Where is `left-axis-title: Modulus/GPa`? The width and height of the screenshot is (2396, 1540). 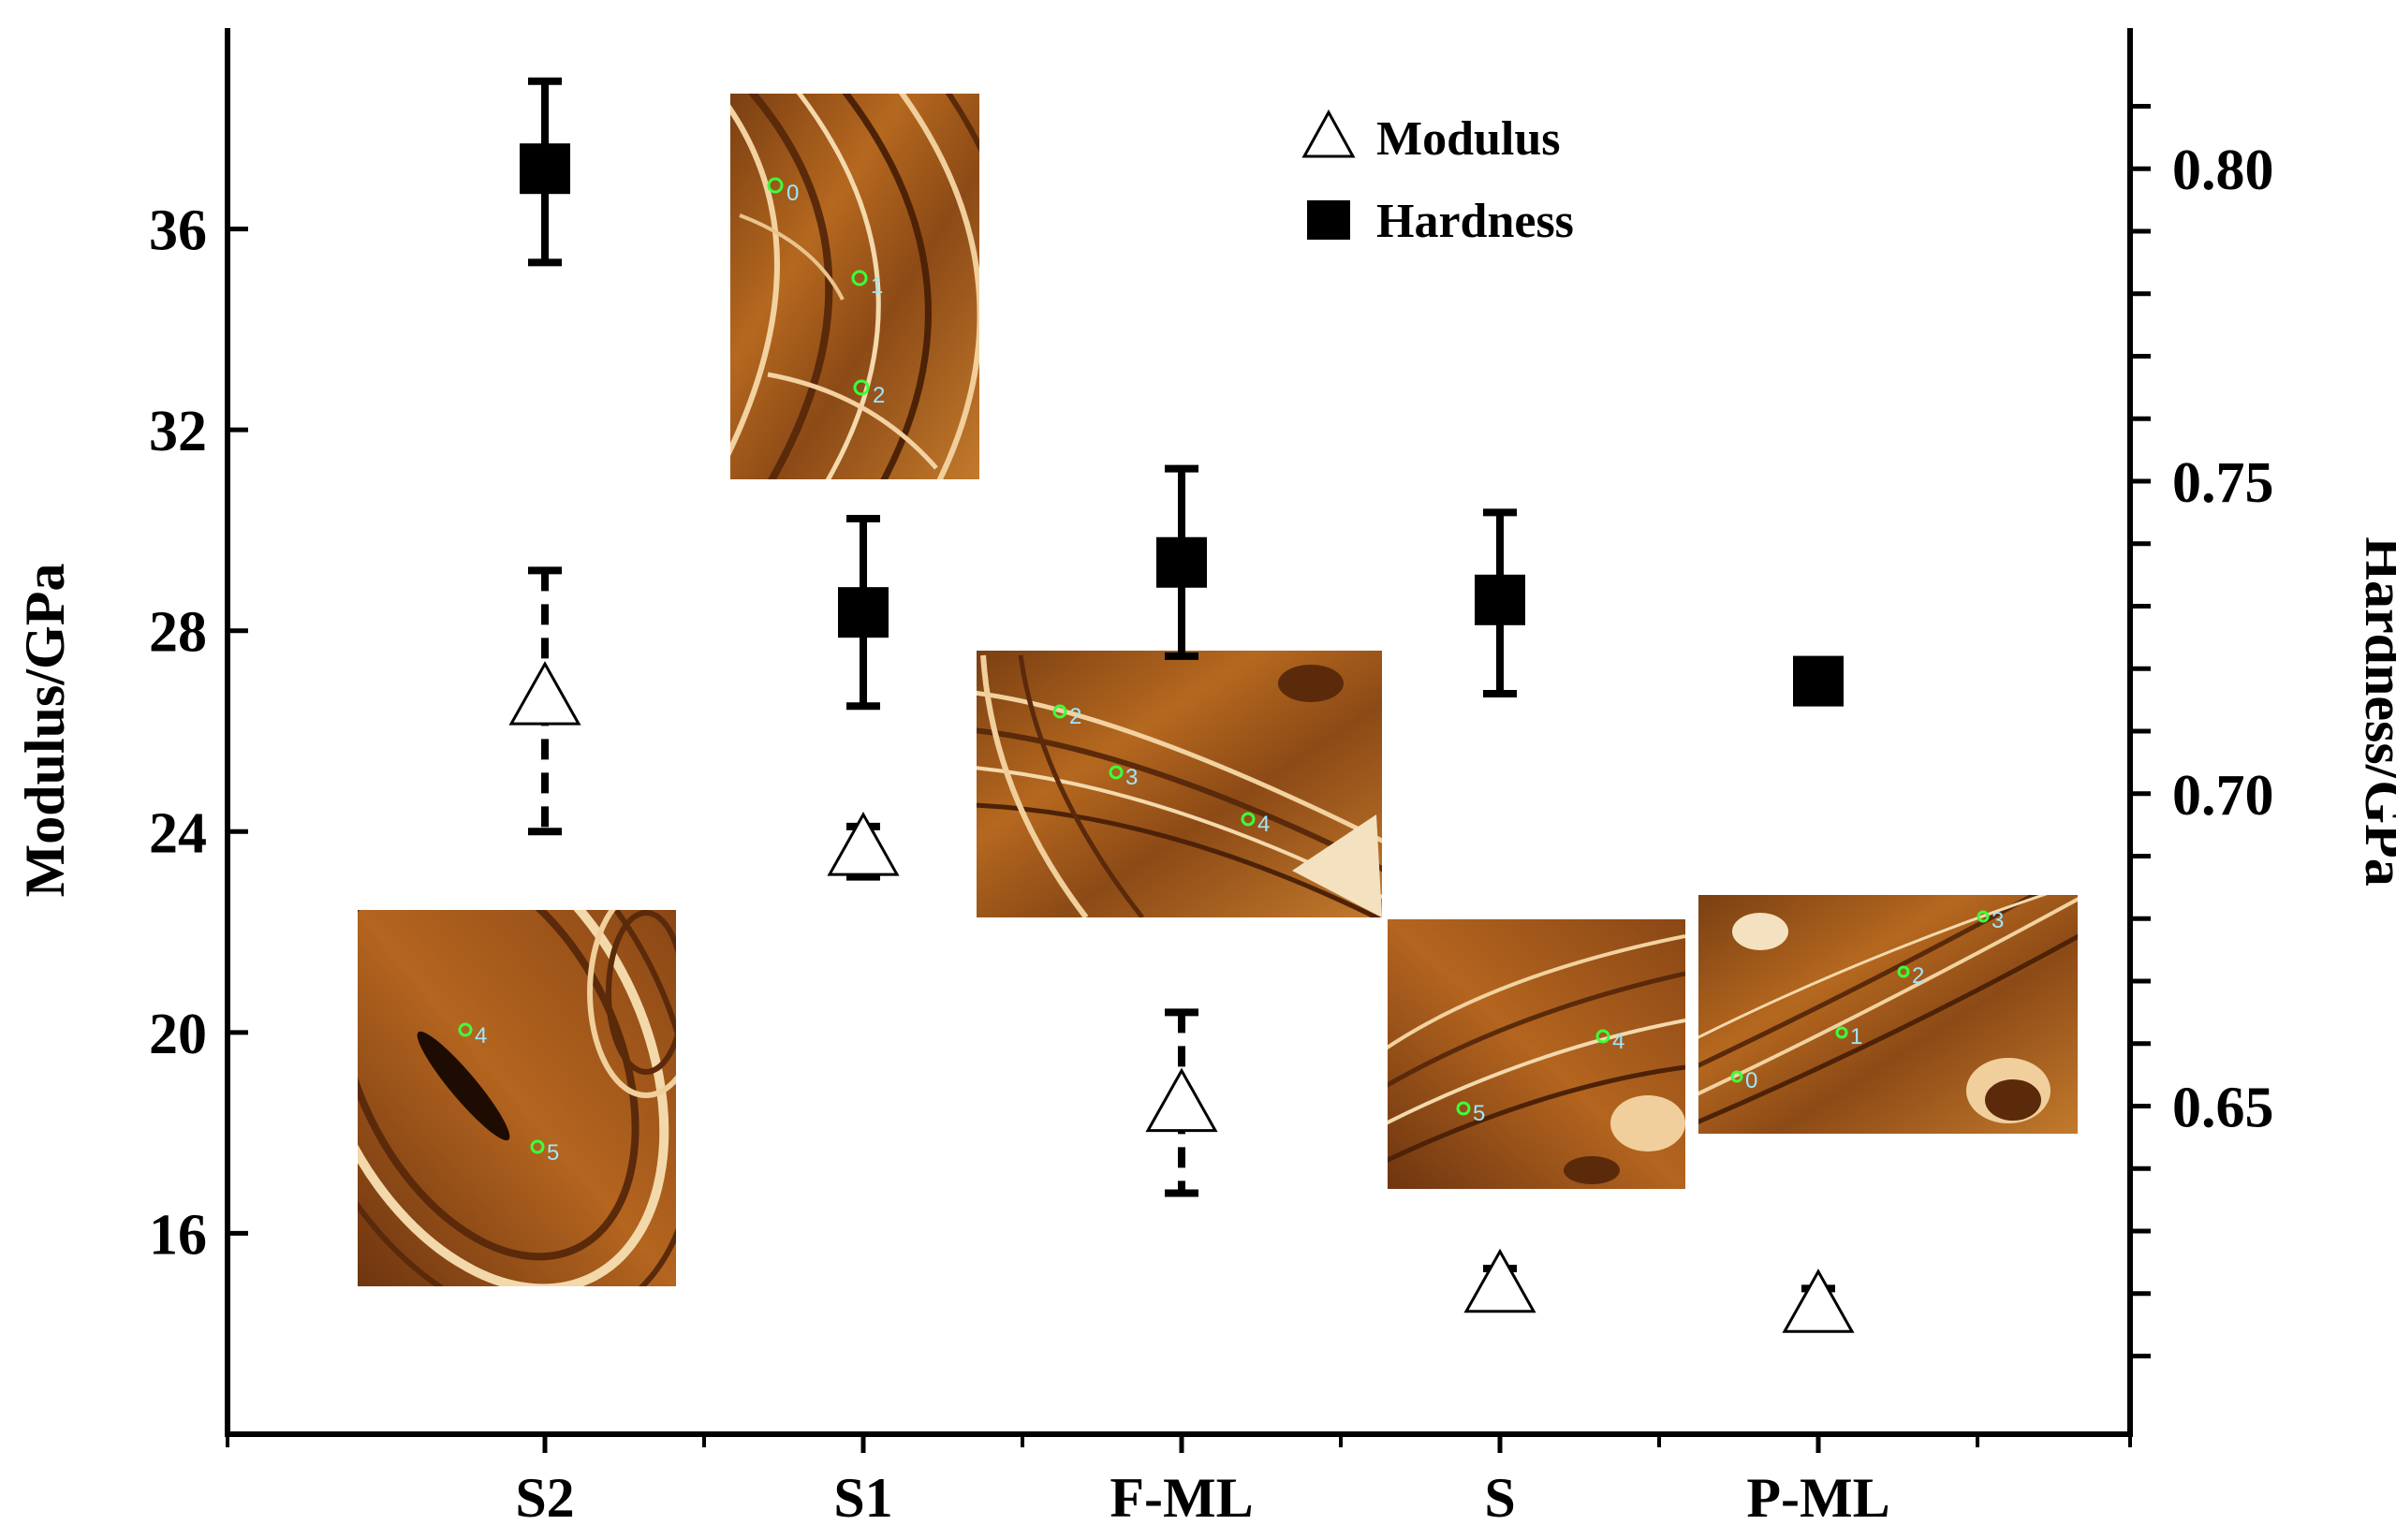 left-axis-title: Modulus/GPa is located at coordinates (45, 731).